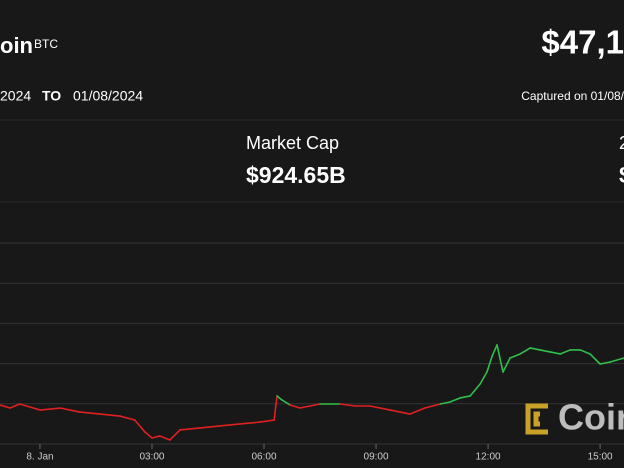 The height and width of the screenshot is (468, 624). What do you see at coordinates (376, 457) in the screenshot?
I see `x-tick-label: 09:00` at bounding box center [376, 457].